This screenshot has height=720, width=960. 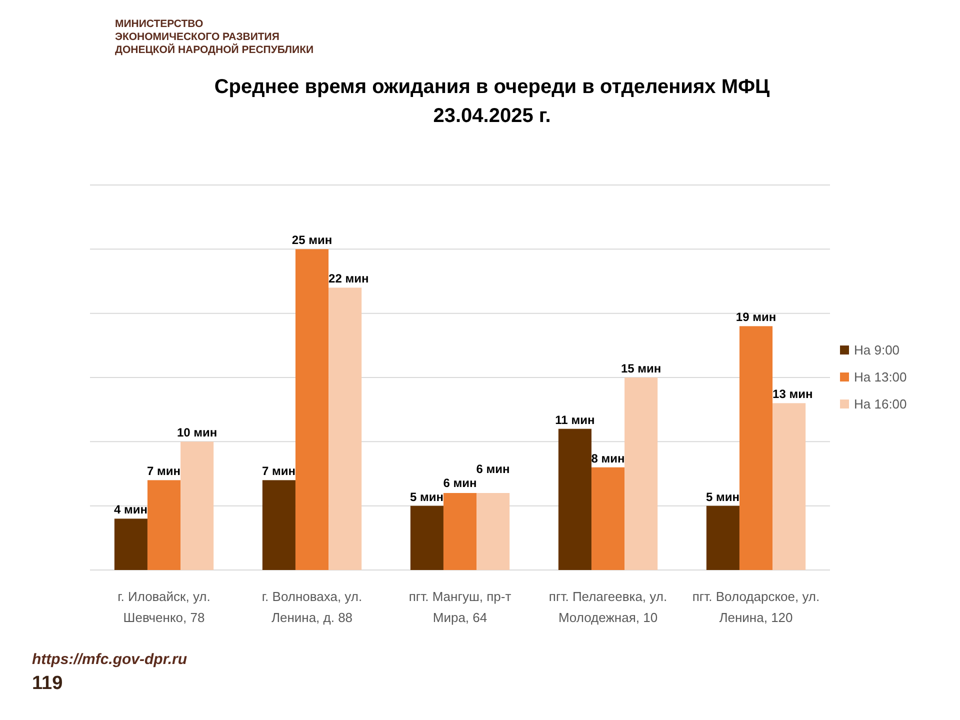 I want to click on text: МИНИСТЕРСТВО ЭКОНОМИЧЕСКОГО РАЗВИТИЯ ДОНЕЦКОЙ НАРОДНОЙ РЕСПУБЛИКИ, so click(x=214, y=37).